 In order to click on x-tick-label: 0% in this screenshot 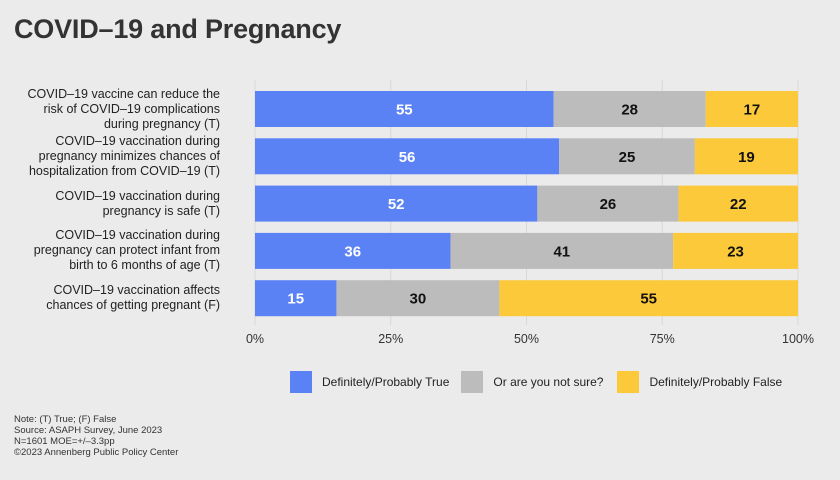, I will do `click(255, 339)`.